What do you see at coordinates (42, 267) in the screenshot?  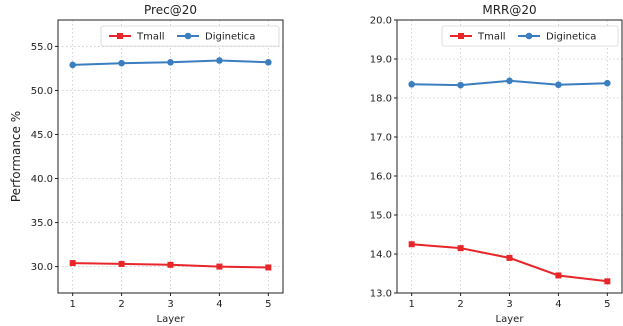 I see `y-tick-label: 30.0` at bounding box center [42, 267].